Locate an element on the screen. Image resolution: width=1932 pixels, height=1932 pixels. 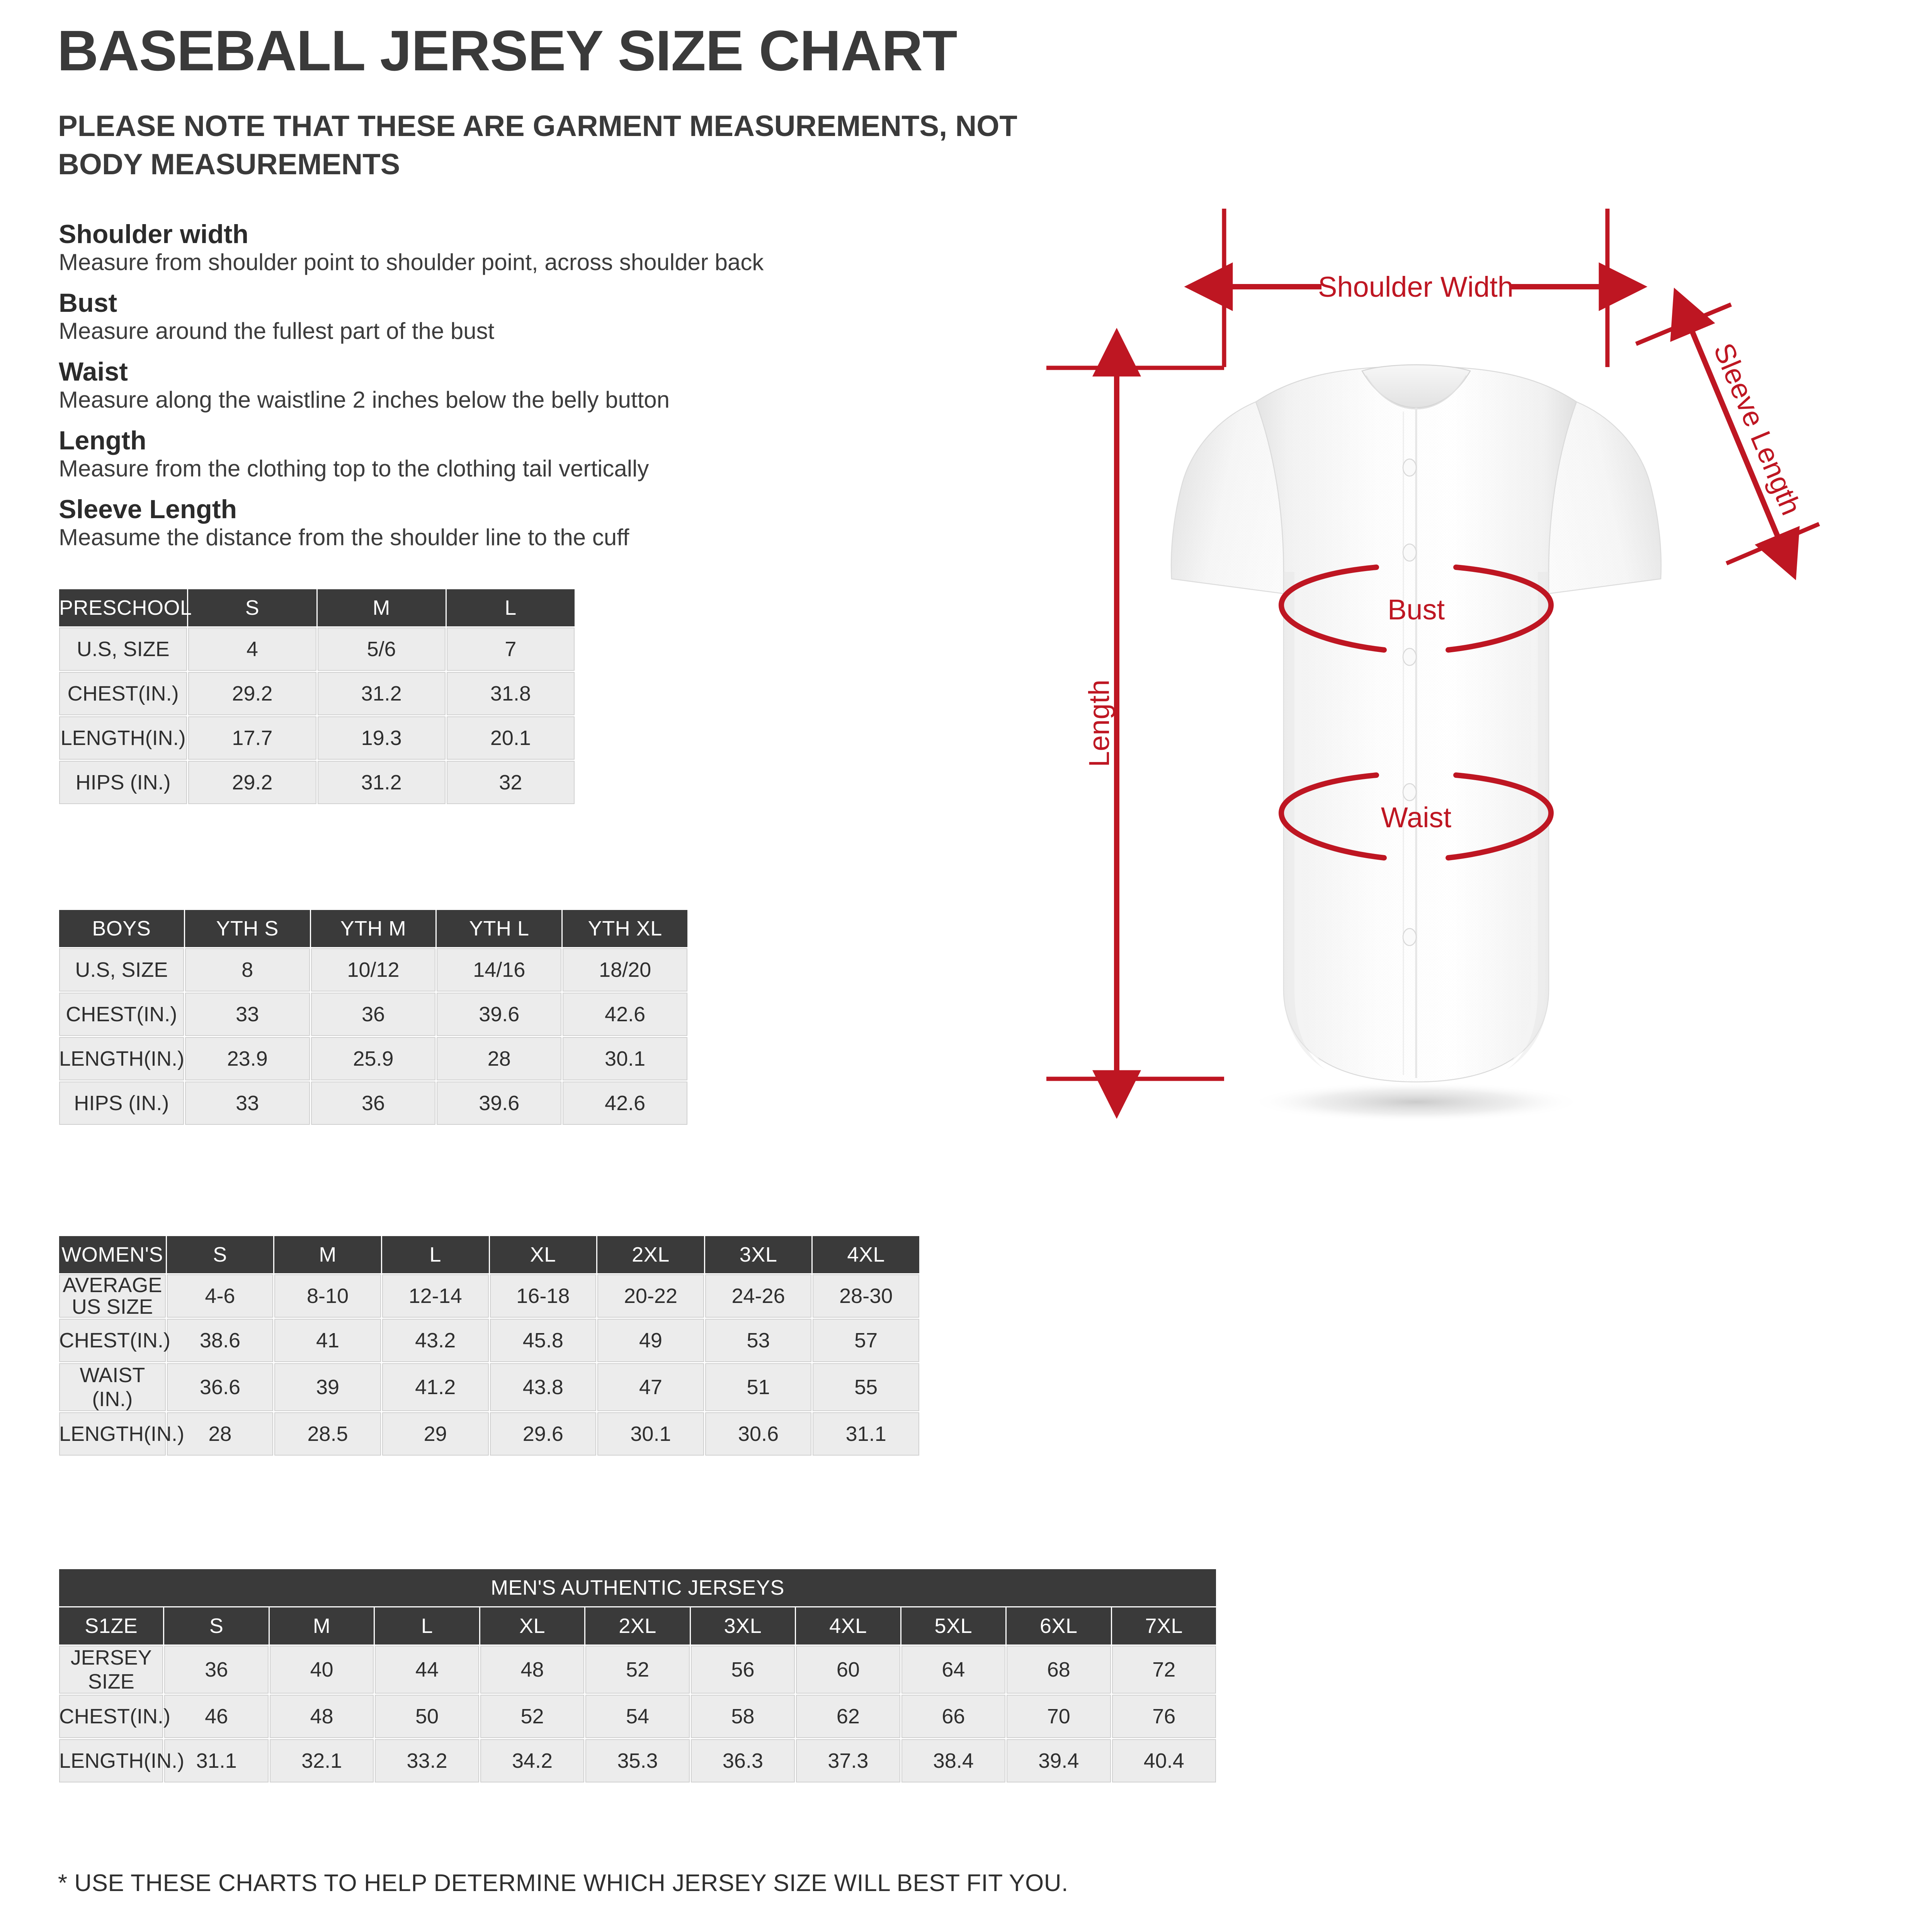
table-cell: 60 is located at coordinates (848, 1670).